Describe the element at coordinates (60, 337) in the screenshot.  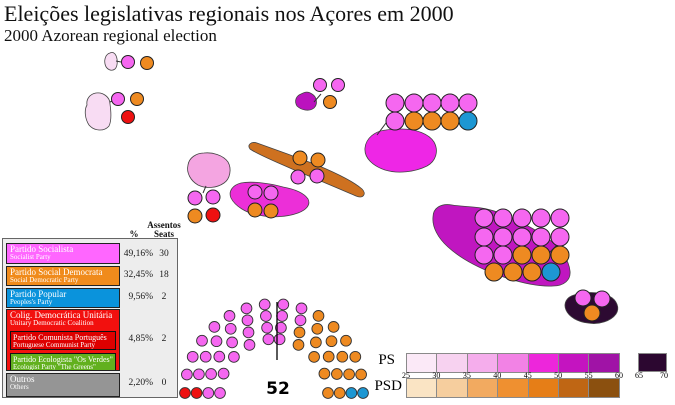
I see `legend-name-pt: Partido Comunista Português` at that location.